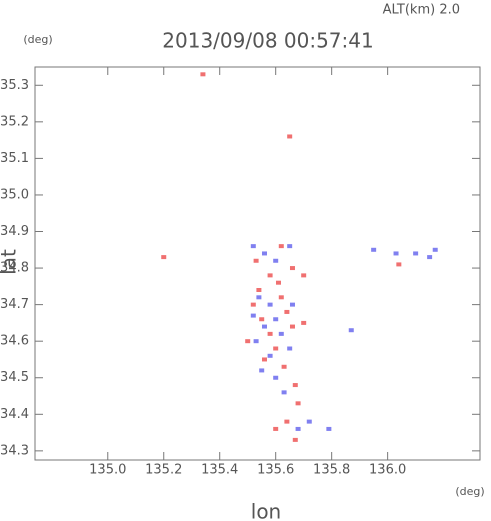 The image size is (491, 521). What do you see at coordinates (14, 414) in the screenshot?
I see `y-tick-label: 34.4` at bounding box center [14, 414].